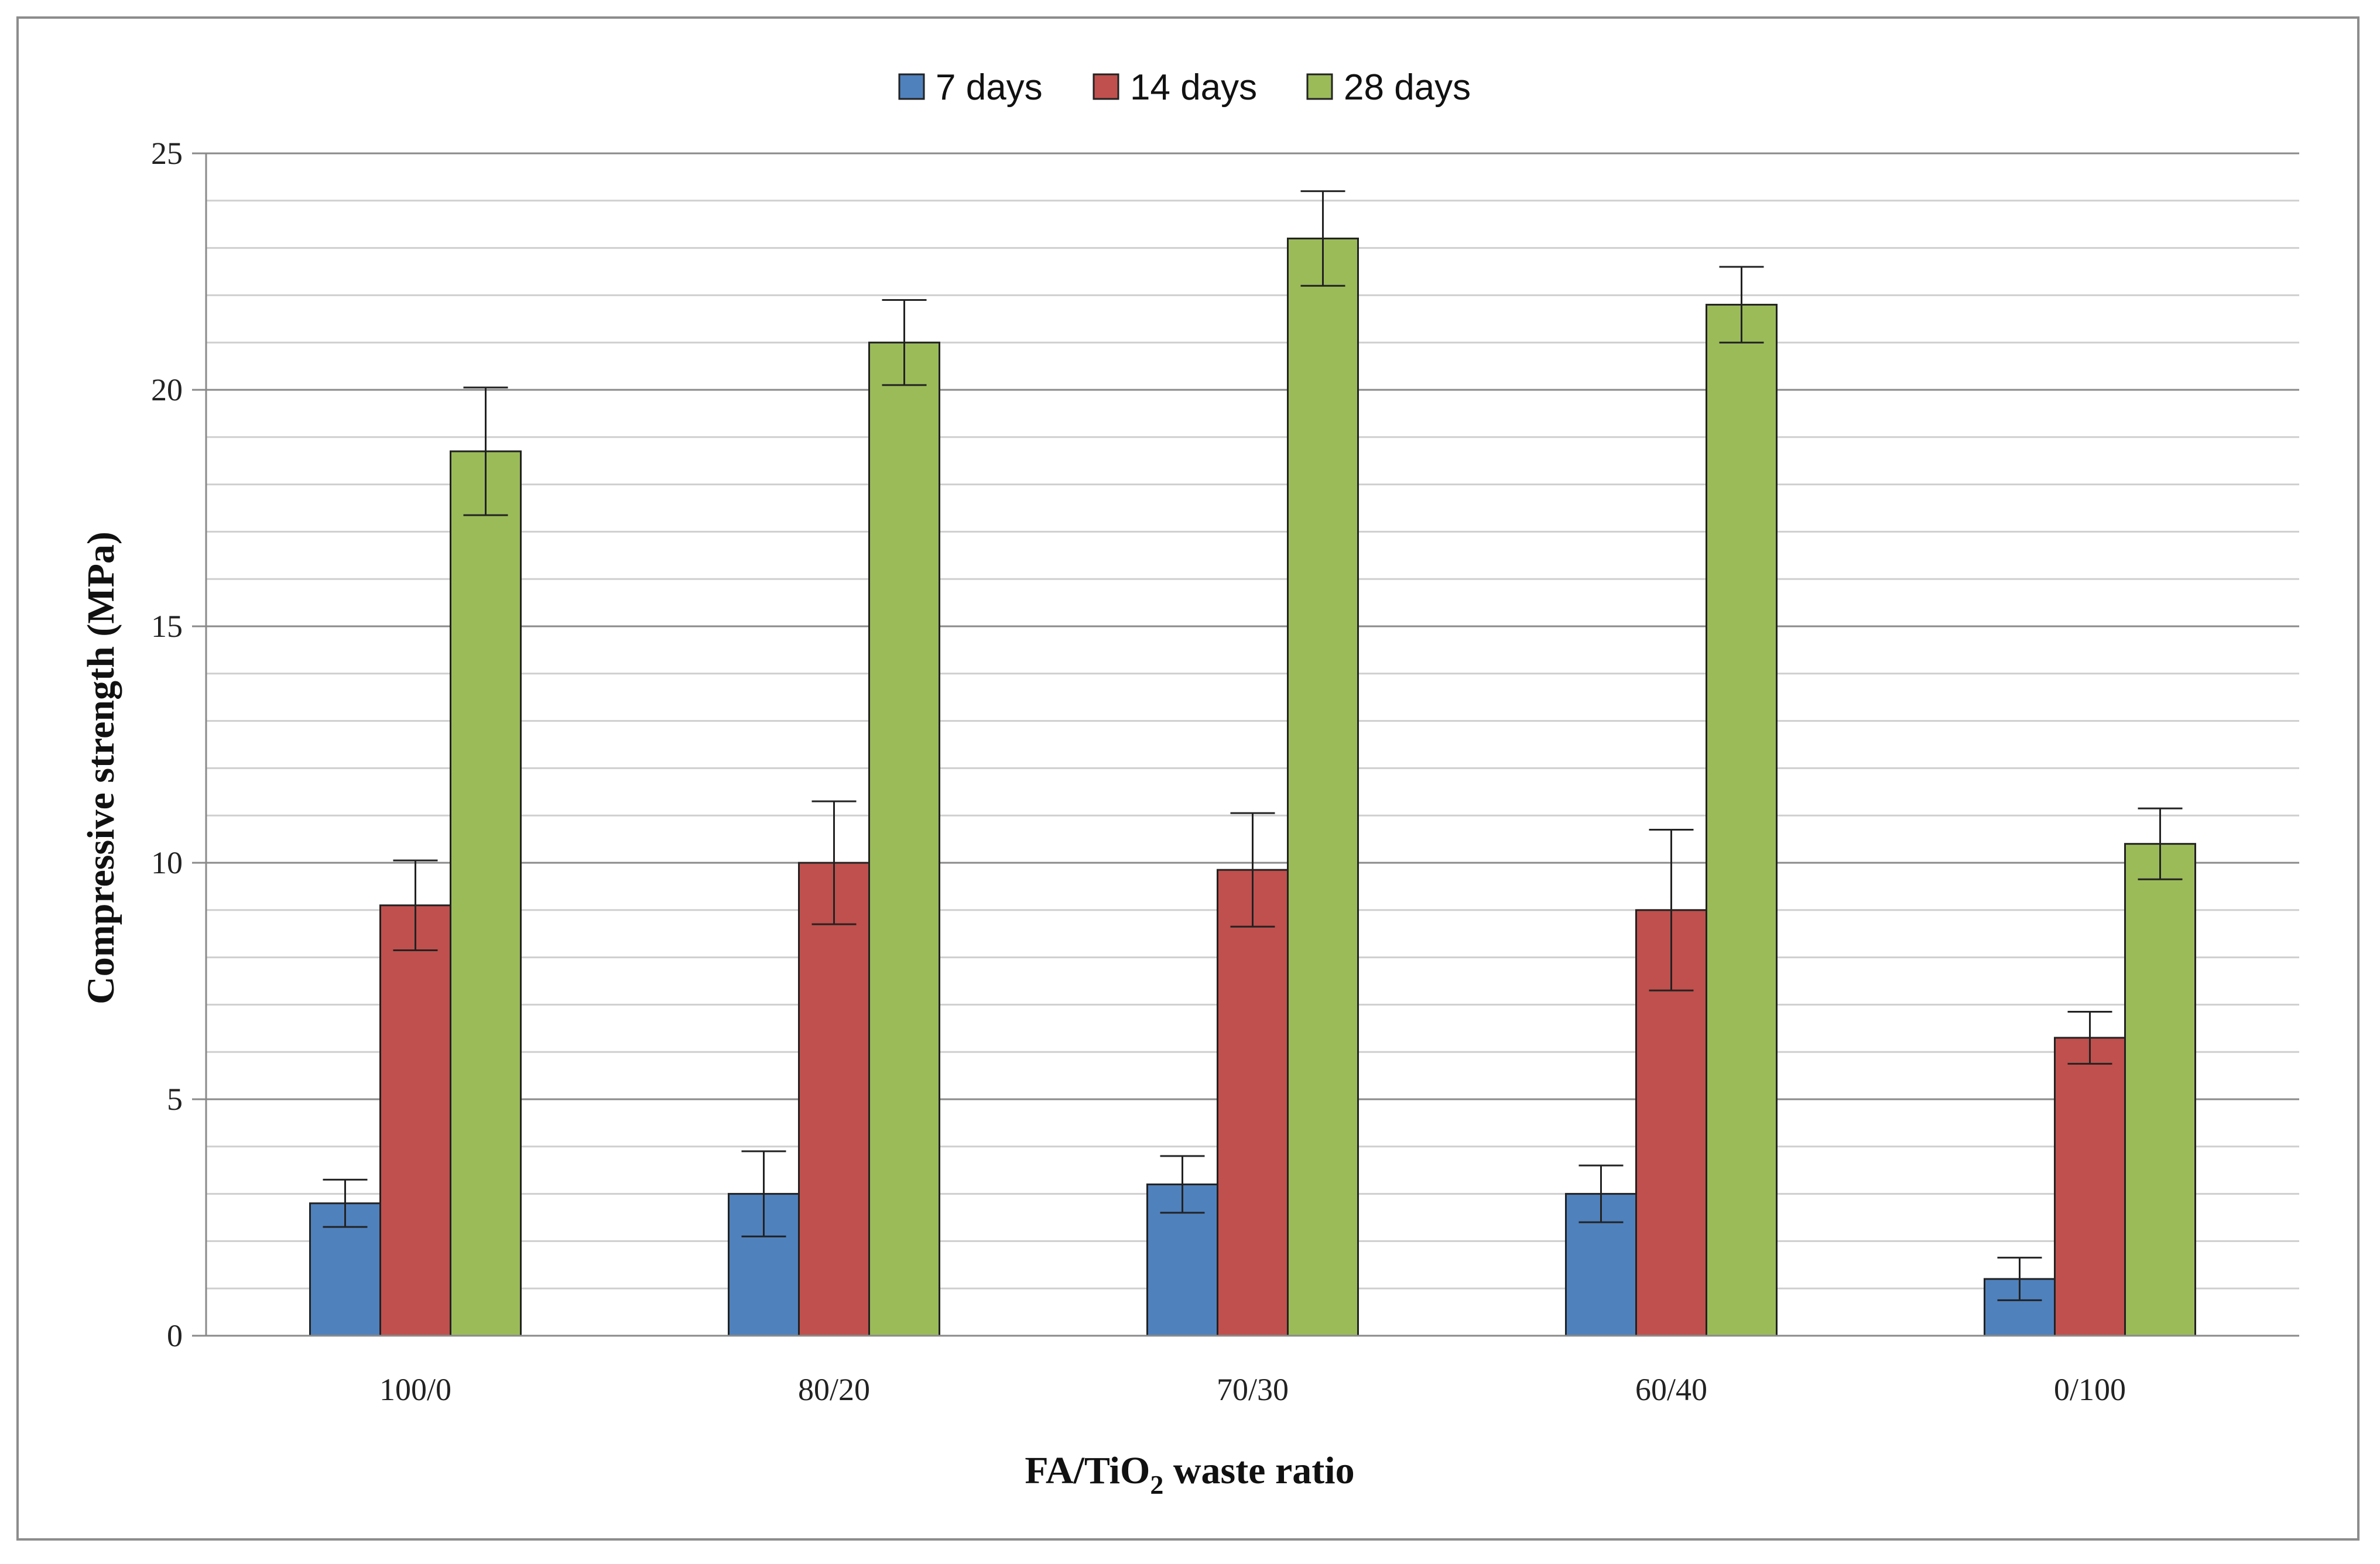 The image size is (2380, 1564). Describe the element at coordinates (1258, 1470) in the screenshot. I see `x-axis-title-suffix: waste ratio` at that location.